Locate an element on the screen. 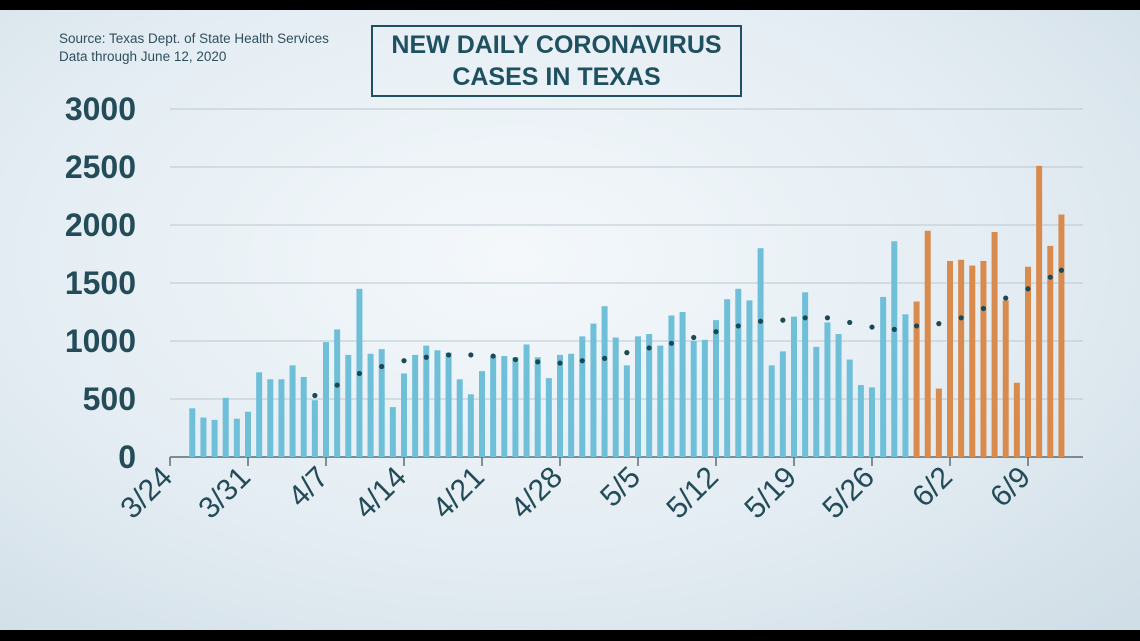 The height and width of the screenshot is (641, 1140). x-tick-label: 5/12 is located at coordinates (692, 493).